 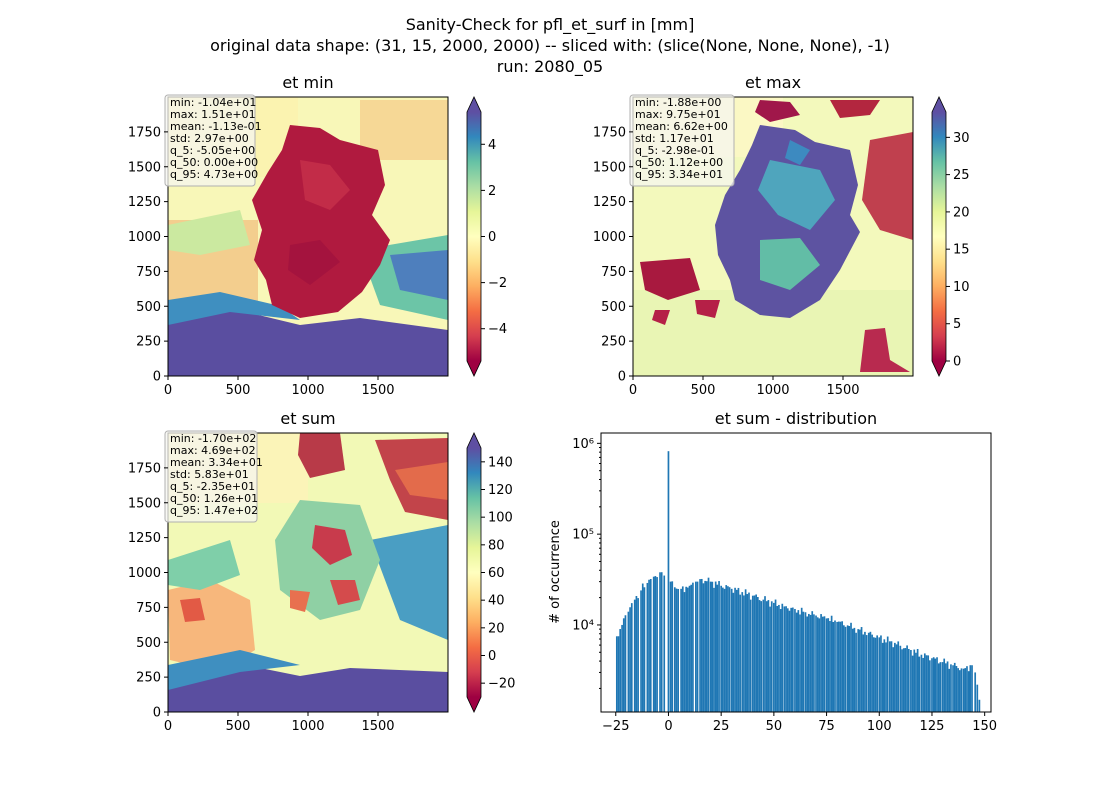 What do you see at coordinates (550, 67) in the screenshot?
I see `figure-run-label: run: 2080_05` at bounding box center [550, 67].